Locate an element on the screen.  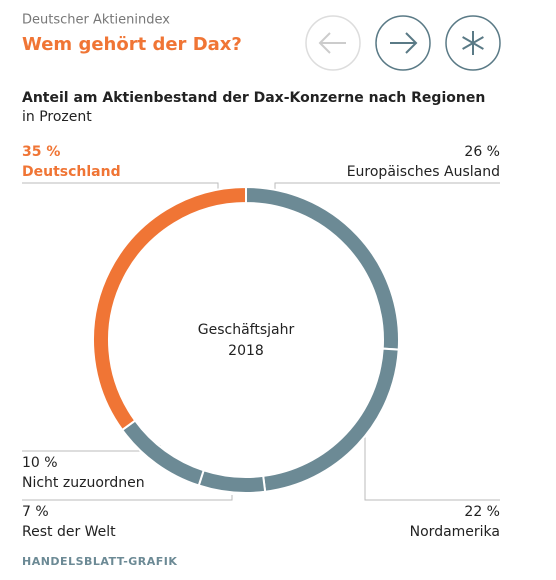
value-label: 7 % is located at coordinates (35, 512).